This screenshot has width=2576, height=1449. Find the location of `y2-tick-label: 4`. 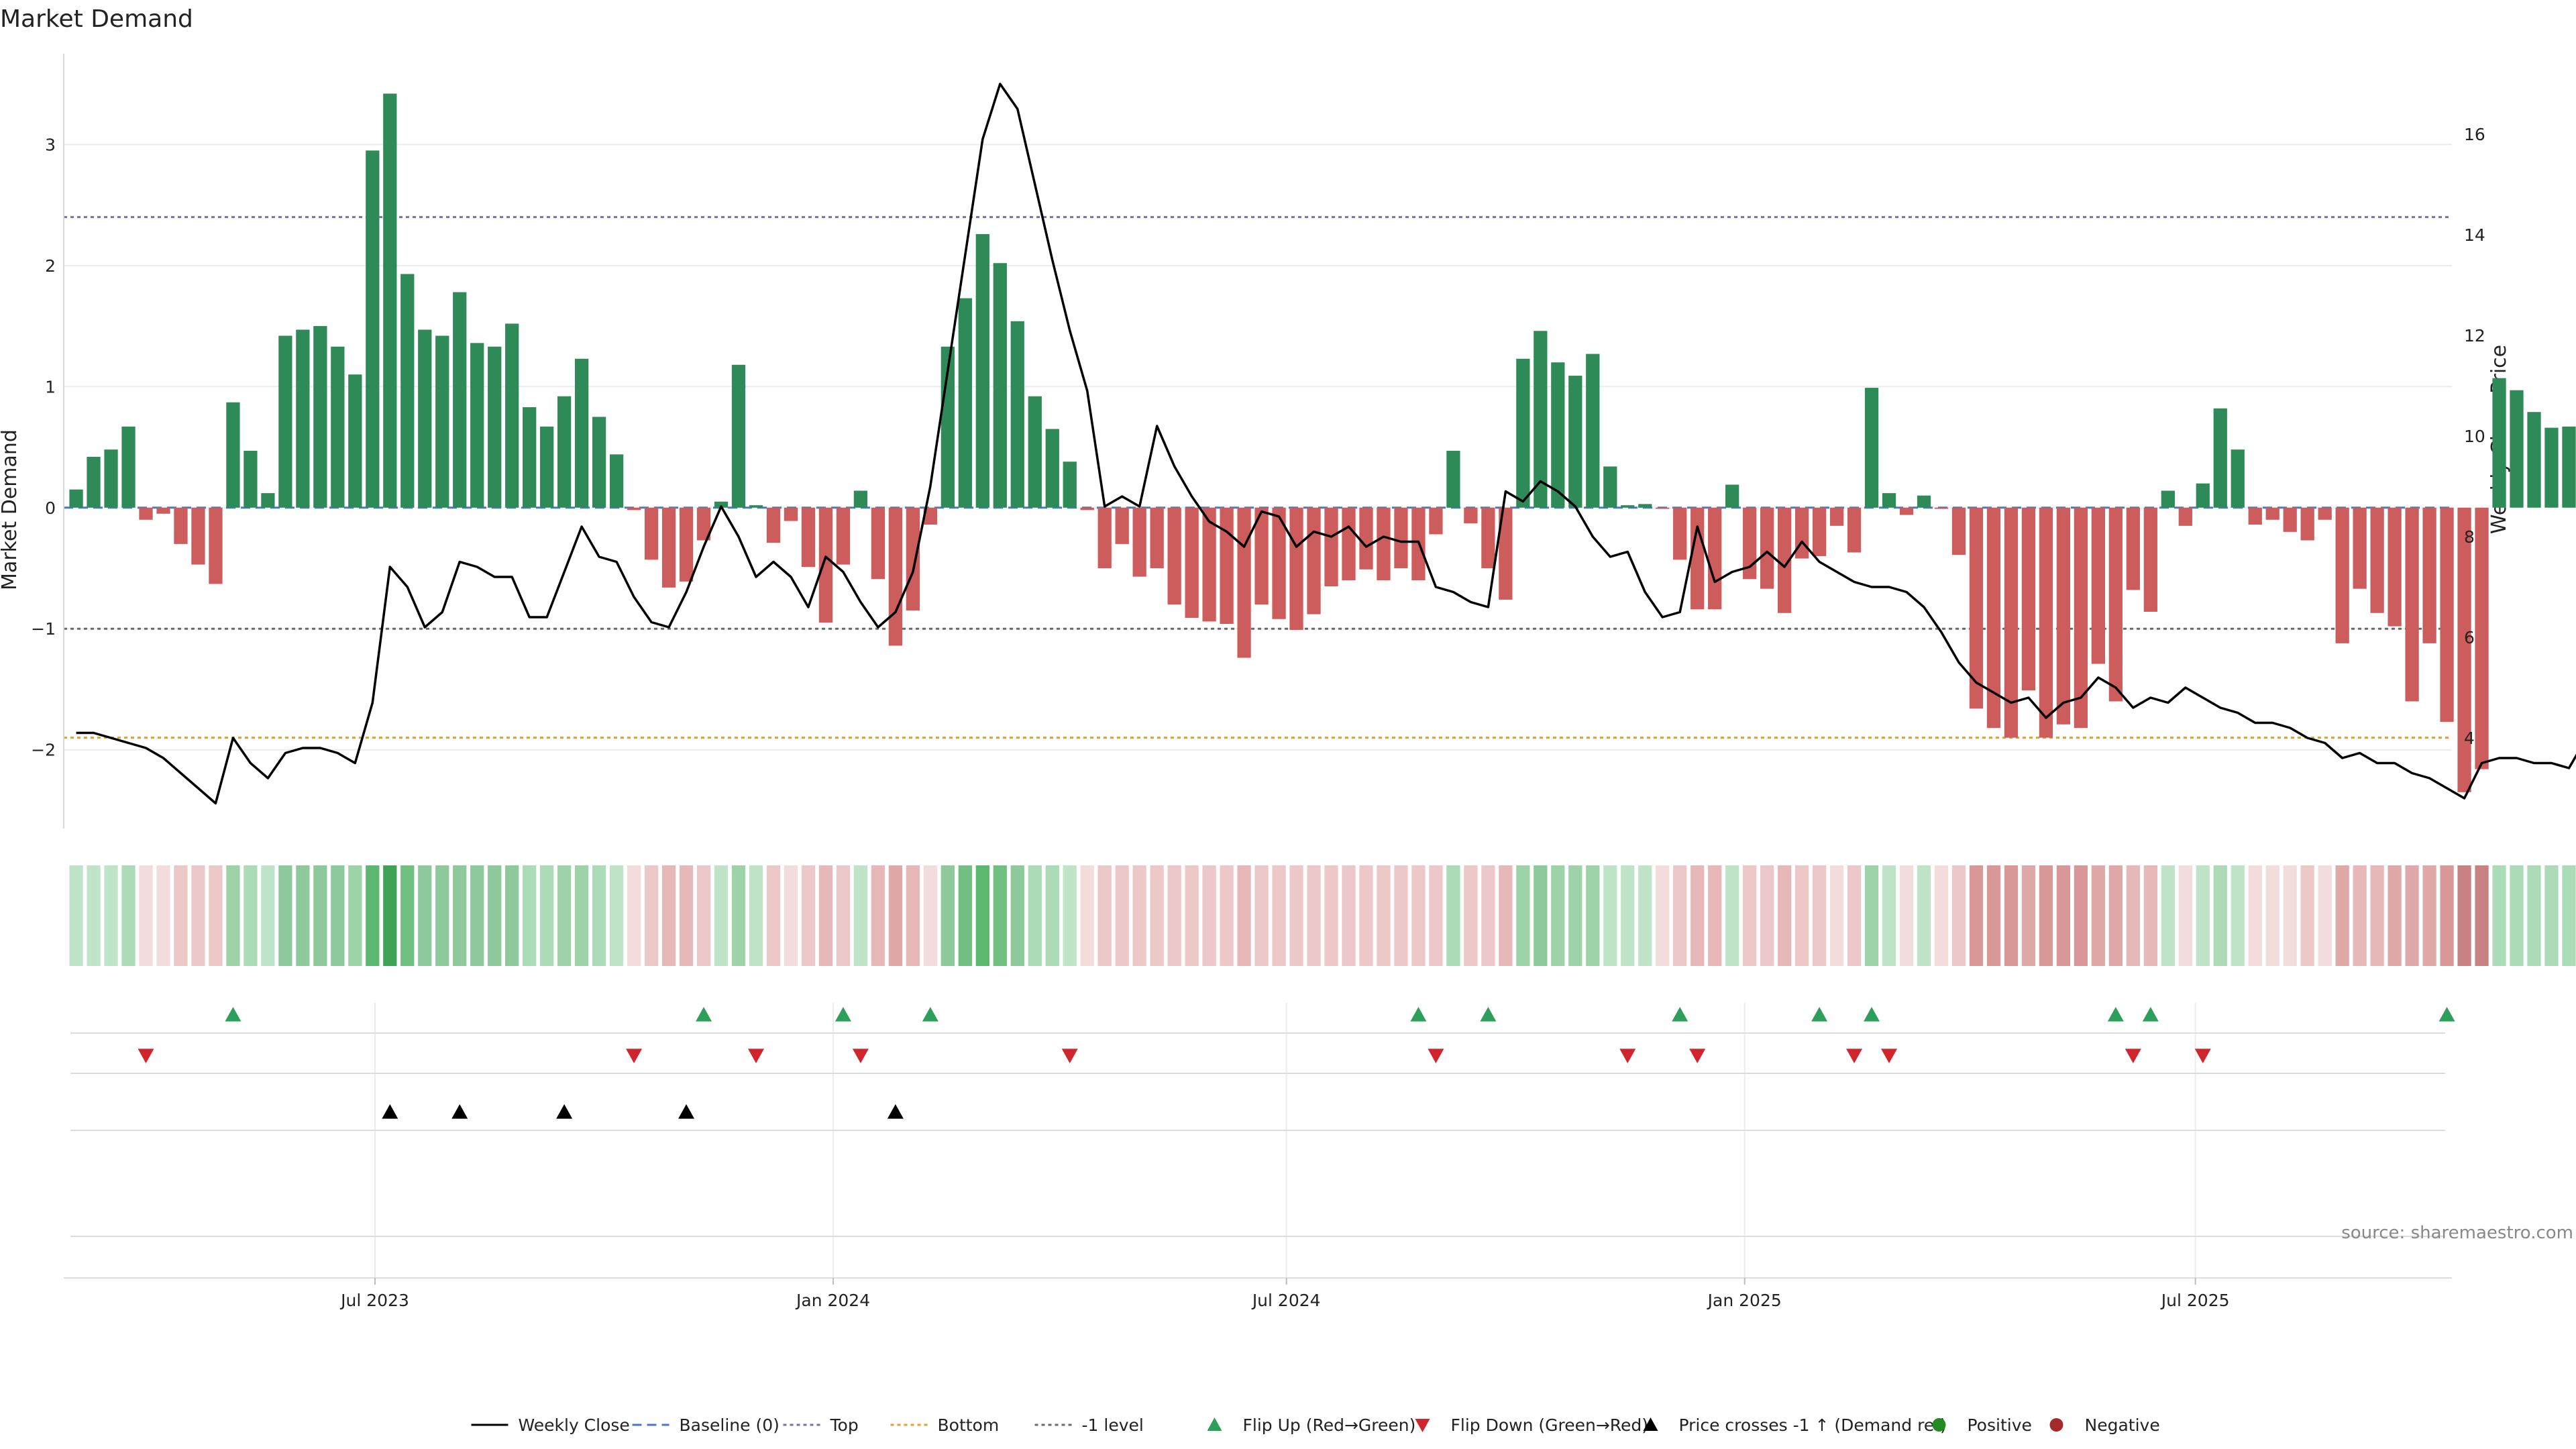

y2-tick-label: 4 is located at coordinates (2469, 738).